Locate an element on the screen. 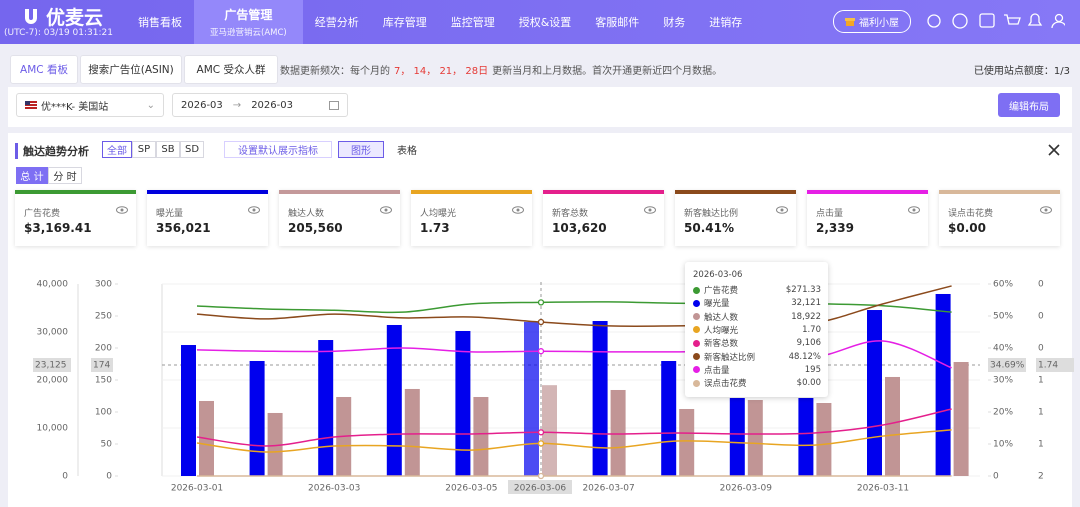 The height and width of the screenshot is (507, 1080). bell-icon is located at coordinates (1035, 19).